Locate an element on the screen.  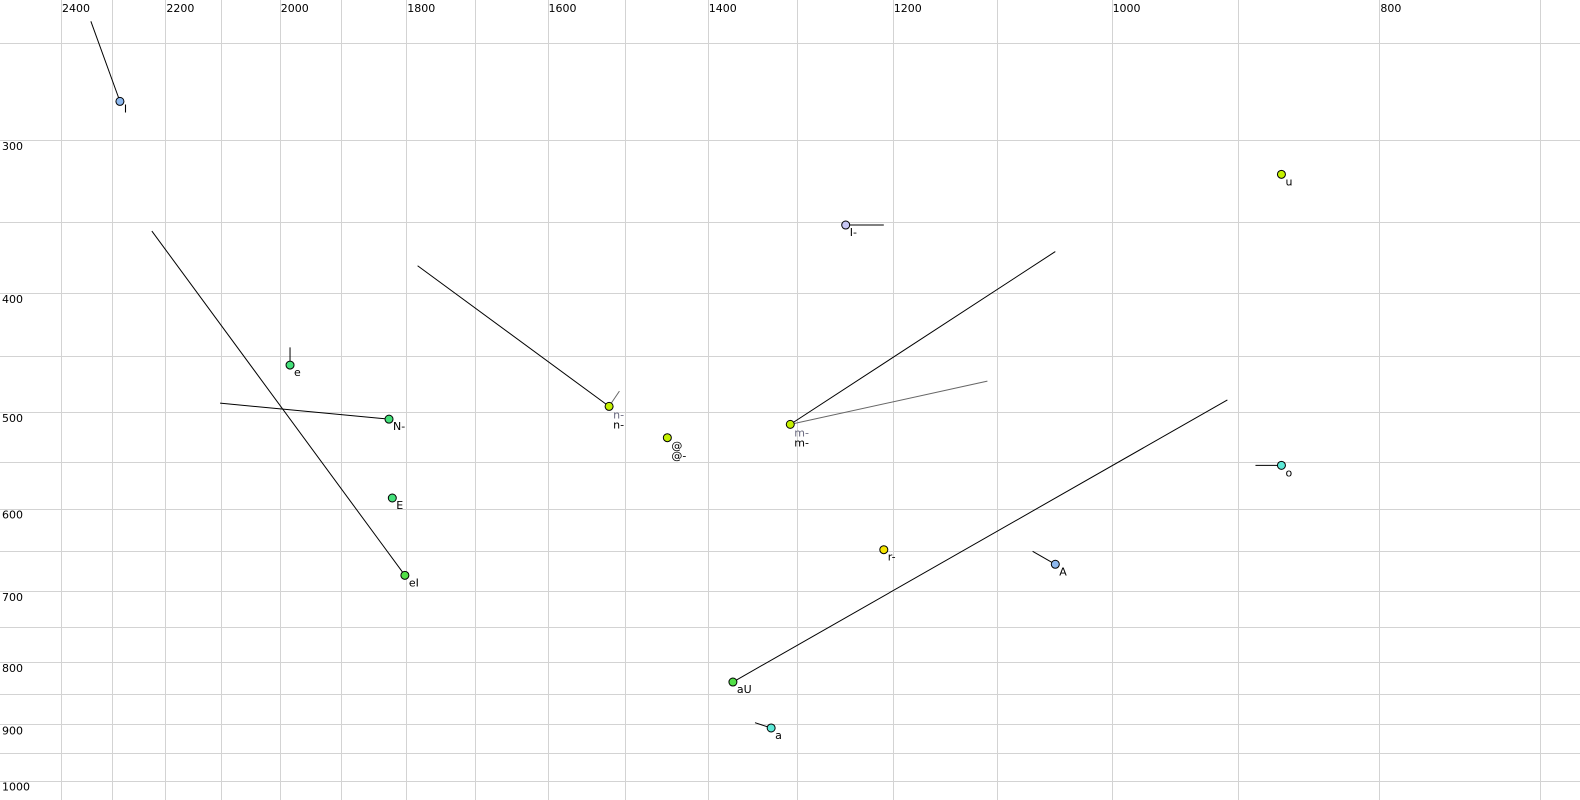
vowel-point-@: @@- is located at coordinates (674, 448).